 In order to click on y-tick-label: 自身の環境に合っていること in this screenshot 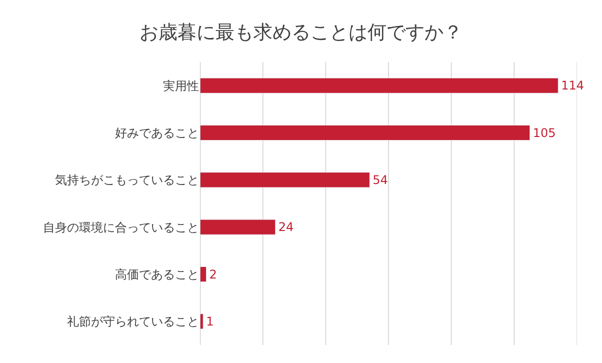, I will do `click(121, 227)`.